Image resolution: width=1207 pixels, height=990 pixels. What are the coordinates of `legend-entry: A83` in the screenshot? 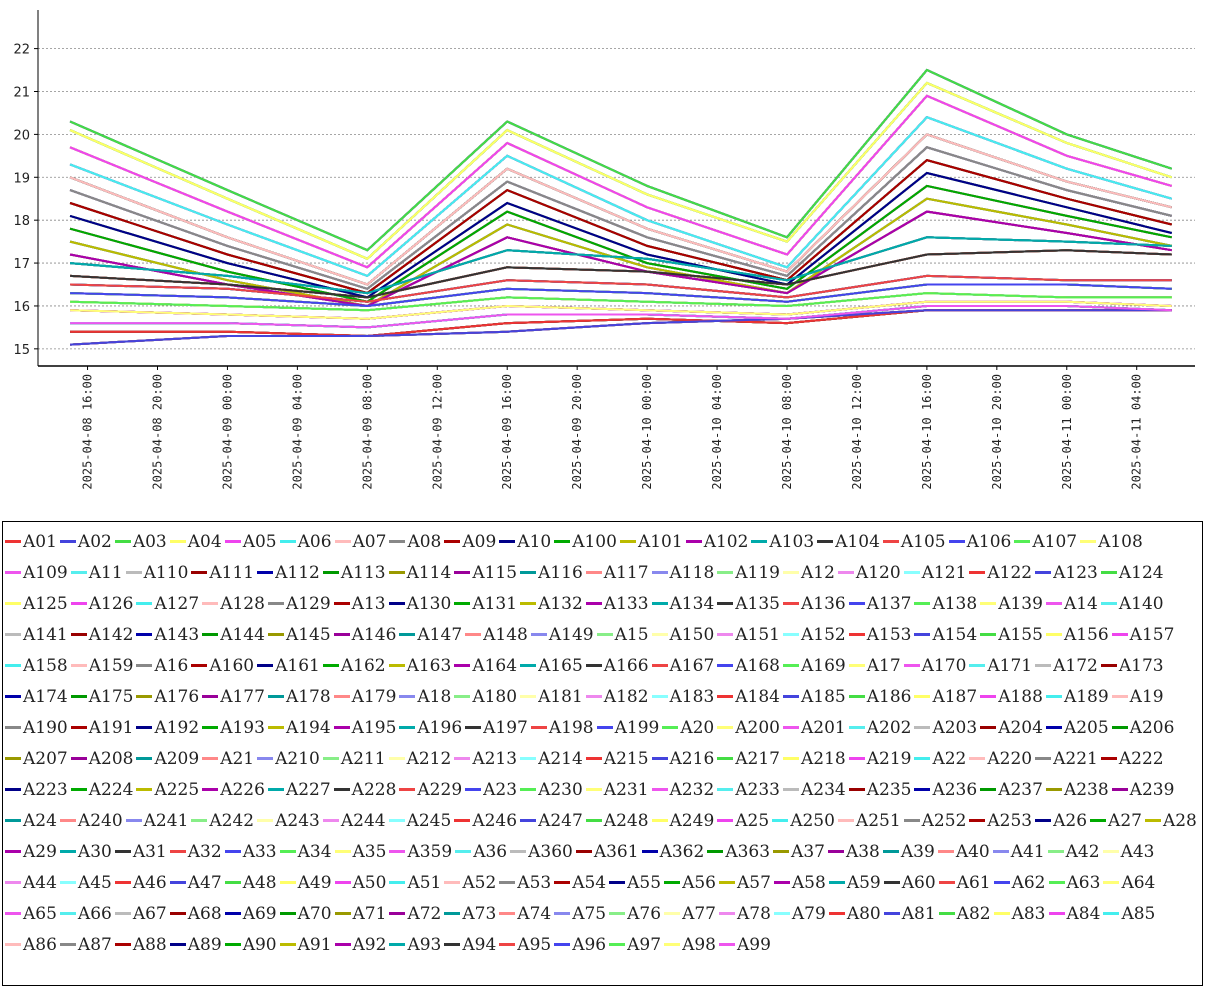 It's located at (1019, 913).